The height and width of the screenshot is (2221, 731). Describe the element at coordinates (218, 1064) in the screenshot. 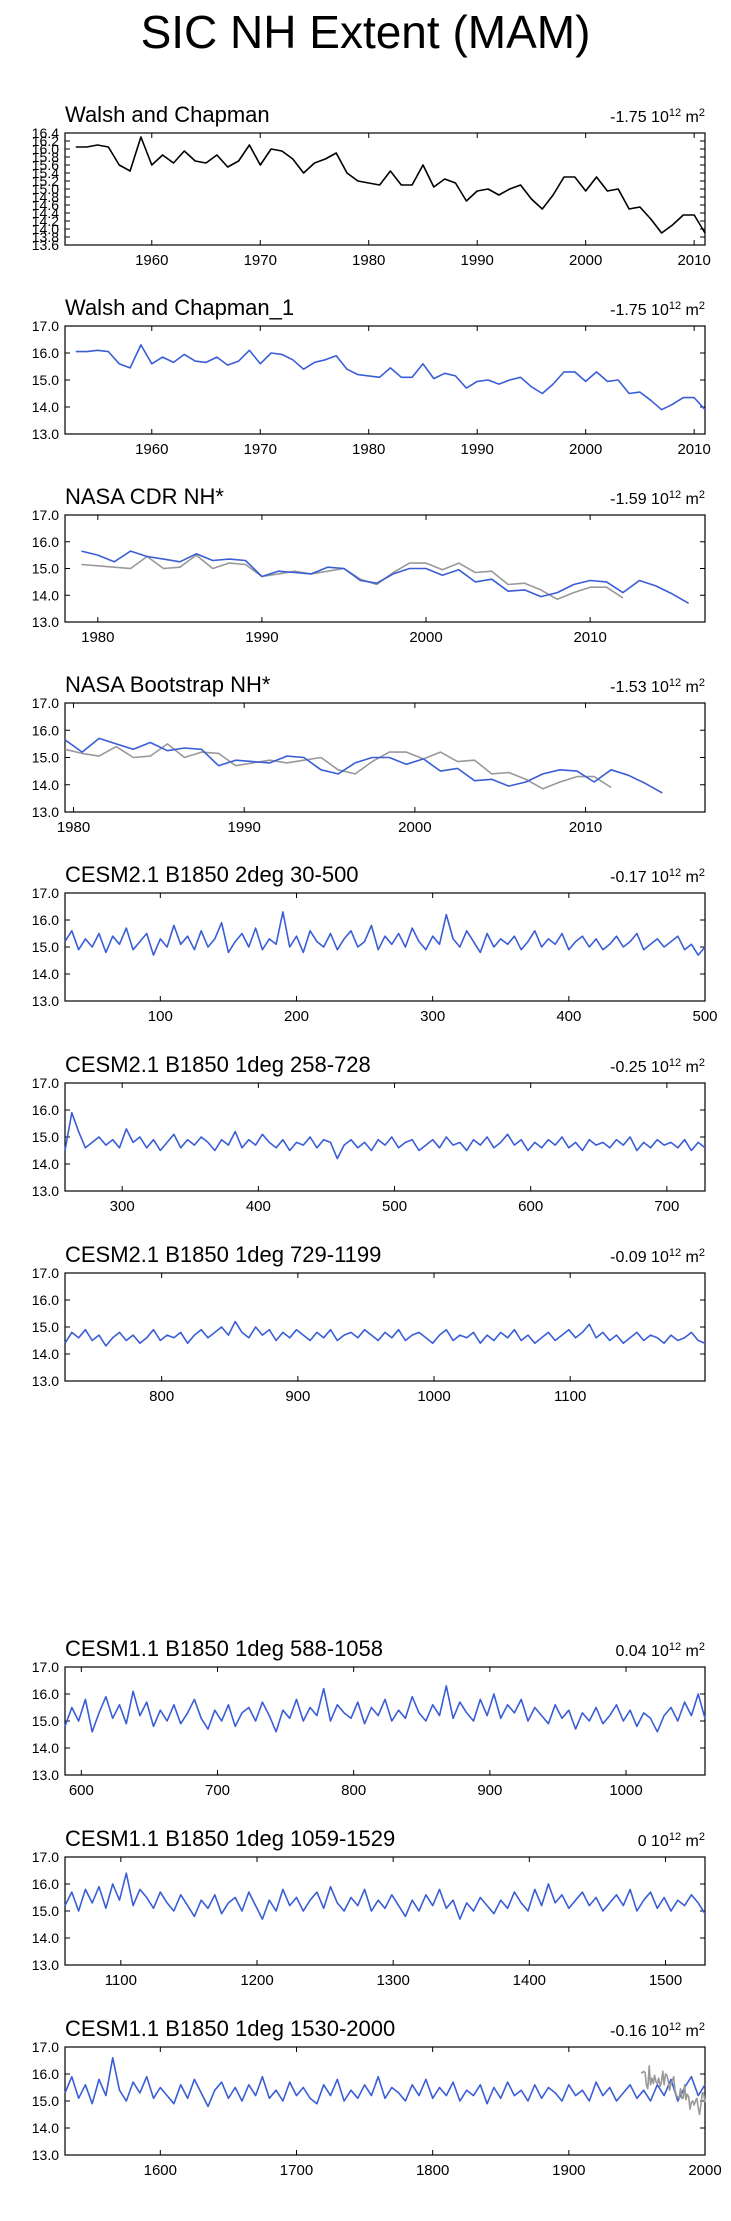

I see `panel-title: CESM2.1 B1850 1deg 258-728` at that location.